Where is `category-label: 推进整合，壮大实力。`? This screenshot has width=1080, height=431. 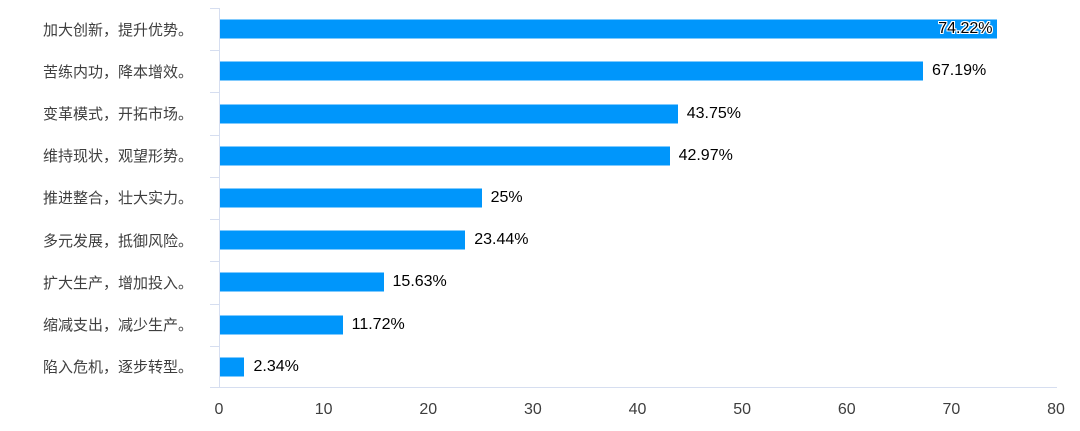
category-label: 推进整合，壮大实力。 is located at coordinates (117, 199).